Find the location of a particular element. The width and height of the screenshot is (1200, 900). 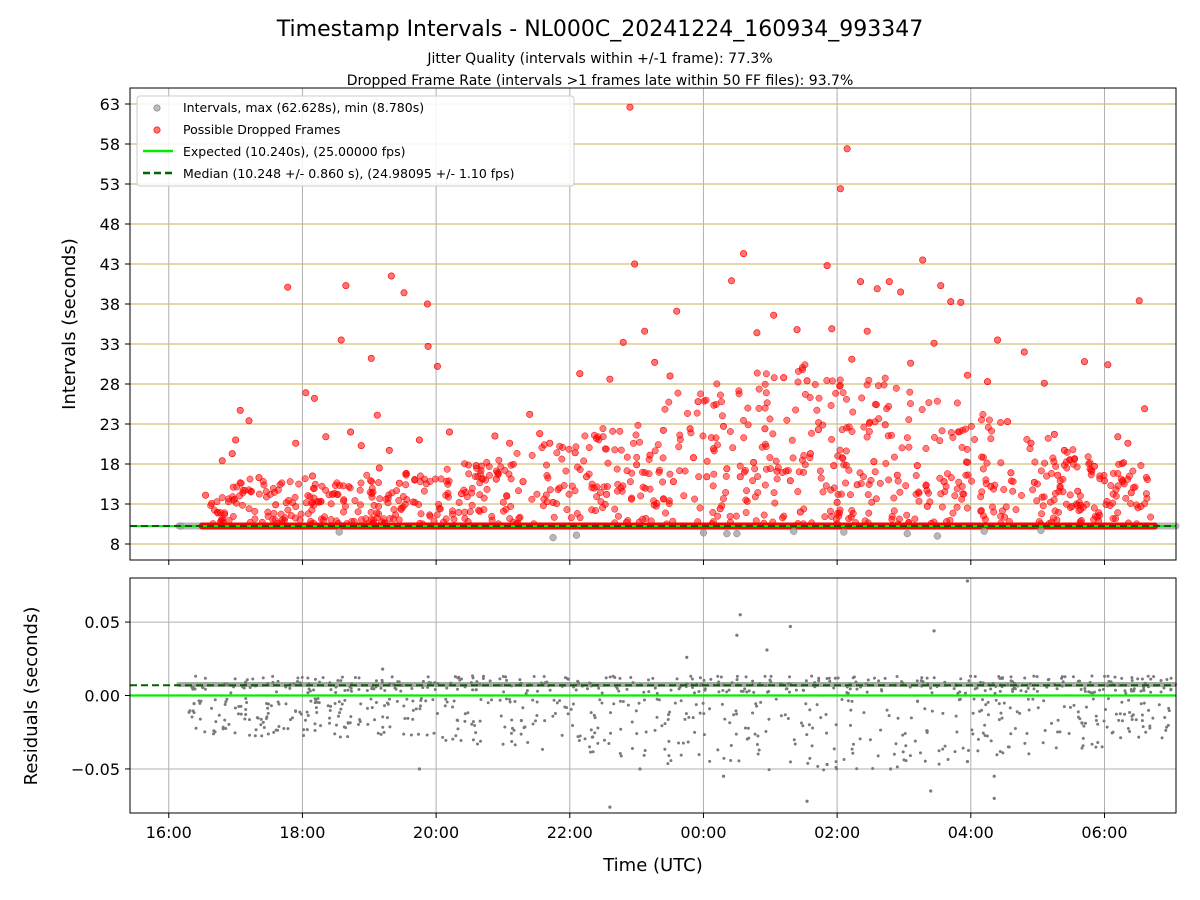

intervals-ytick-label-8: 48 is located at coordinates (110, 224).